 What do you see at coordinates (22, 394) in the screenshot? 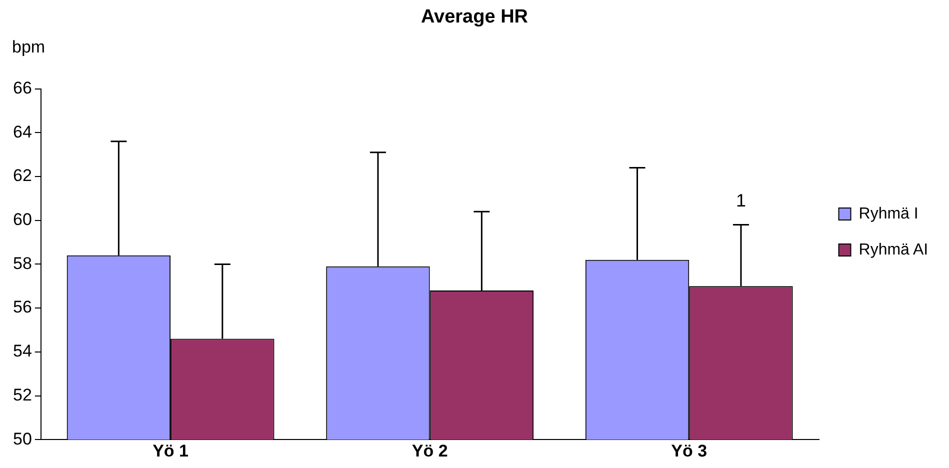
I see `y-tick-label: 52` at bounding box center [22, 394].